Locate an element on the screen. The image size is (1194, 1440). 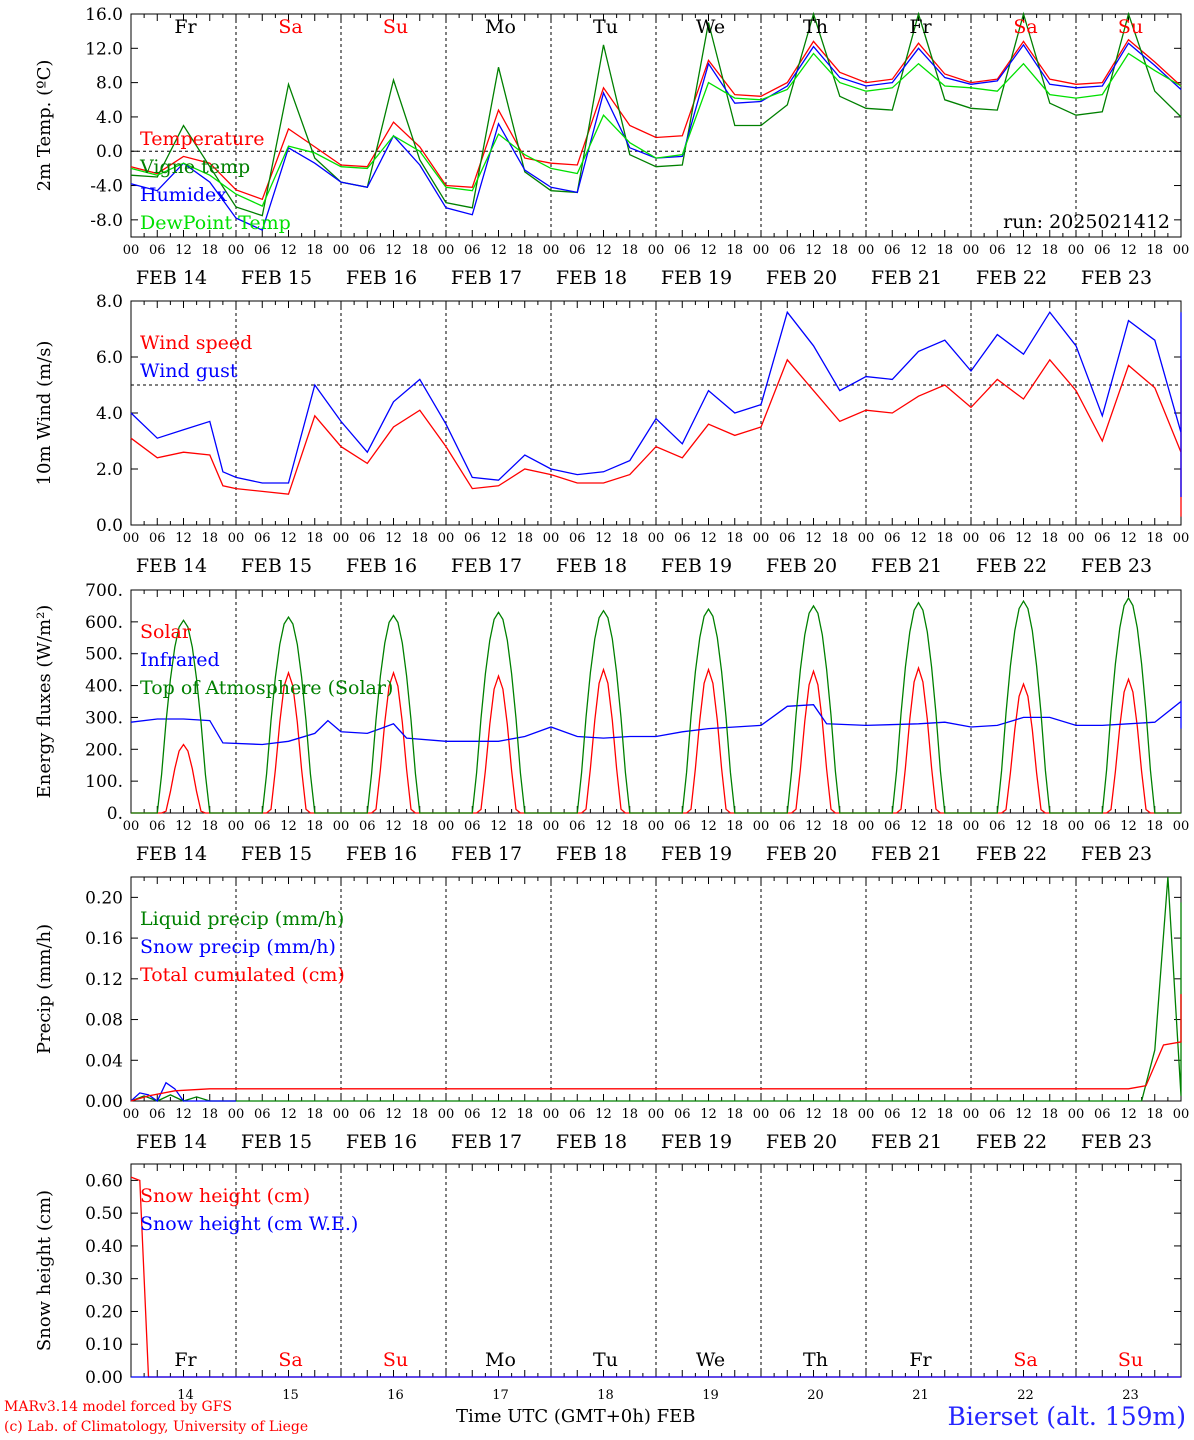
weekday-label: Sa is located at coordinates (1025, 27).